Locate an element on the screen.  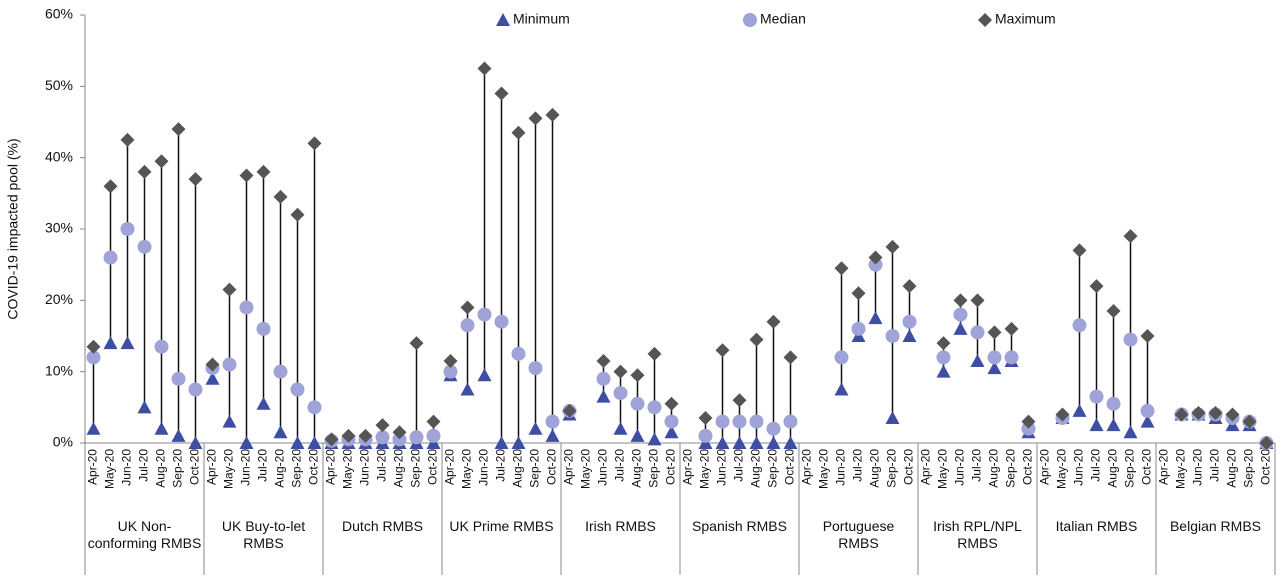
group-label: Irish RMBS is located at coordinates (620, 526).